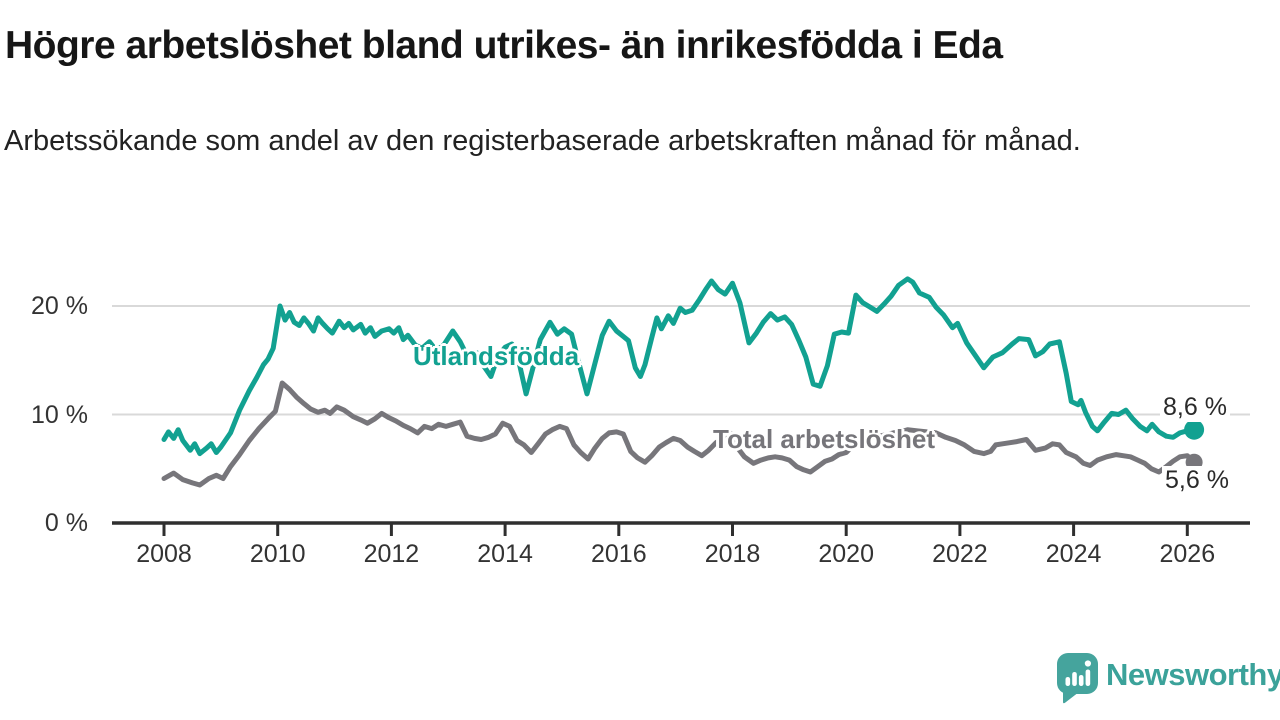  What do you see at coordinates (496, 356) in the screenshot?
I see `series-label-utlandsfodda: Utlandsfödda` at bounding box center [496, 356].